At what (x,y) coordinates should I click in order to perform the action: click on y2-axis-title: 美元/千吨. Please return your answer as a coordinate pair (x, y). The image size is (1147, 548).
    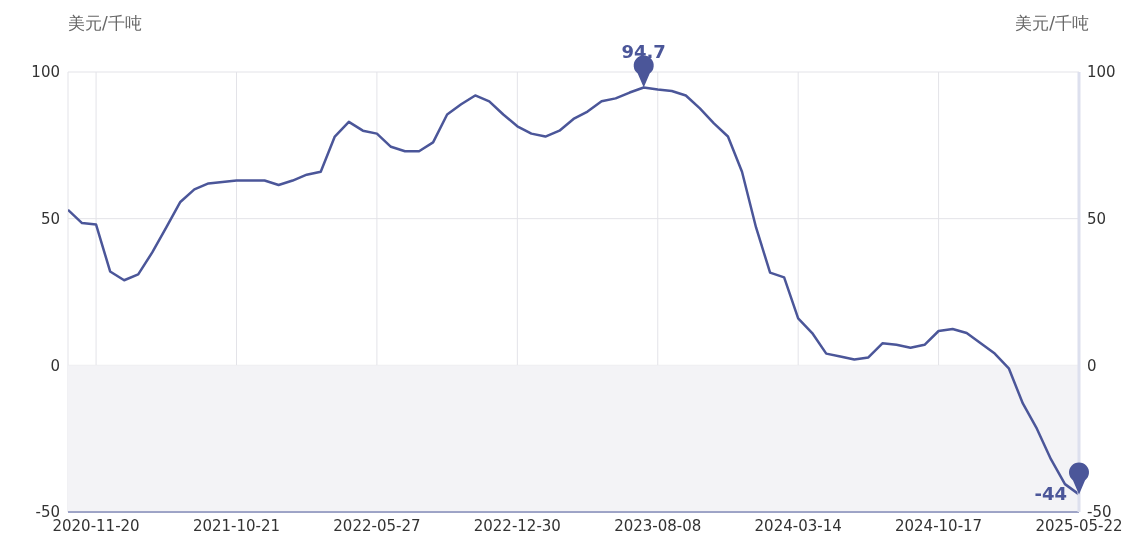
    Looking at the image, I should click on (1052, 23).